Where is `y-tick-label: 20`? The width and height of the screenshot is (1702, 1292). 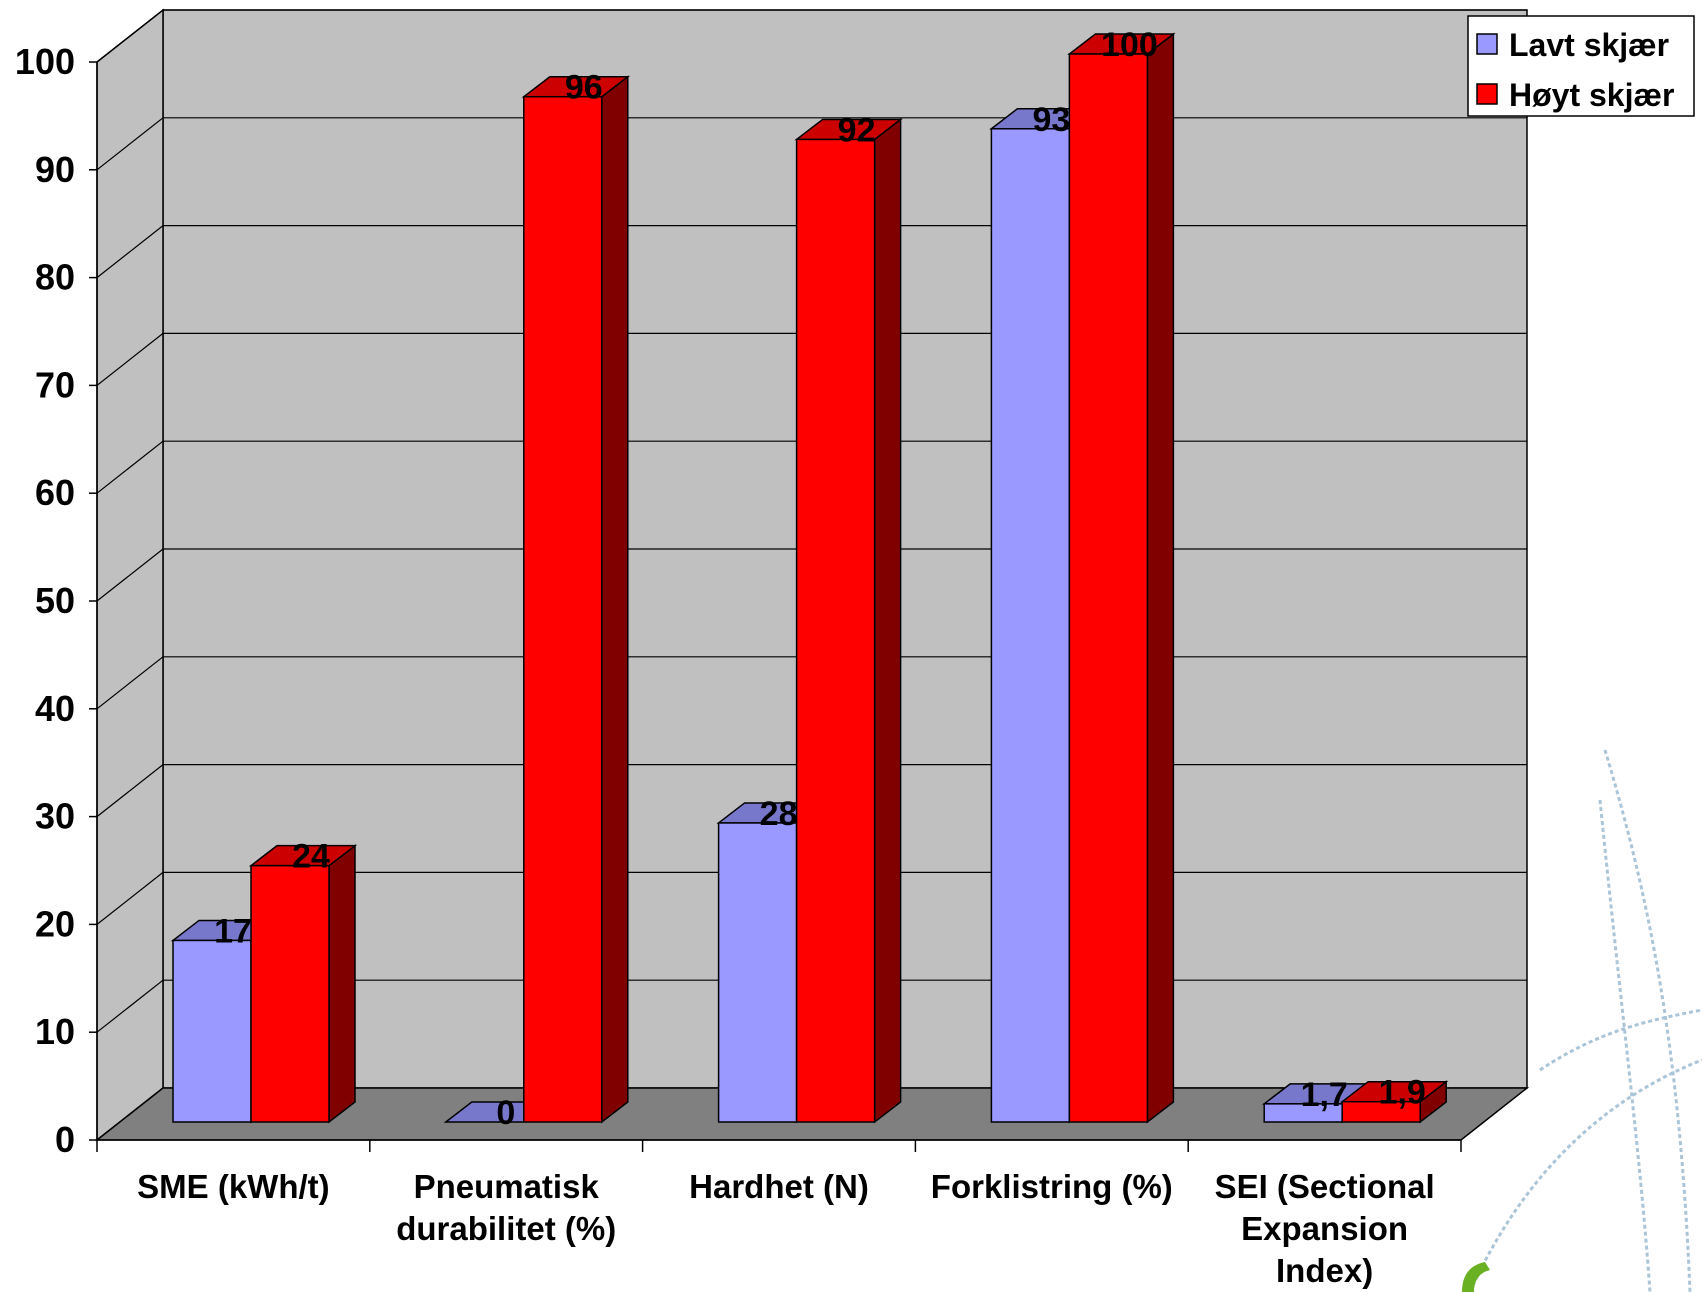 y-tick-label: 20 is located at coordinates (55, 923).